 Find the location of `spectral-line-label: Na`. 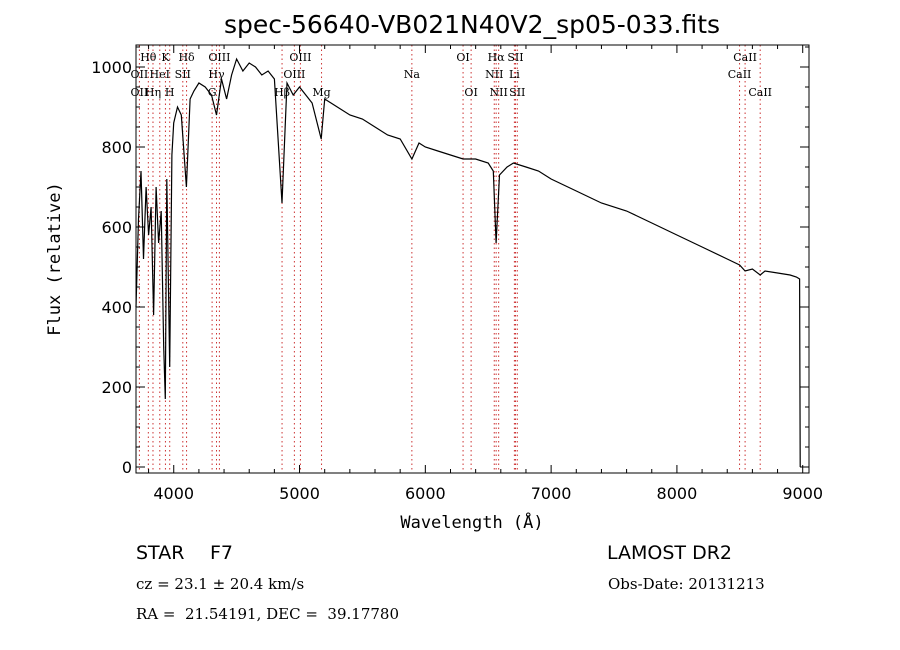

spectral-line-label: Na is located at coordinates (412, 74).